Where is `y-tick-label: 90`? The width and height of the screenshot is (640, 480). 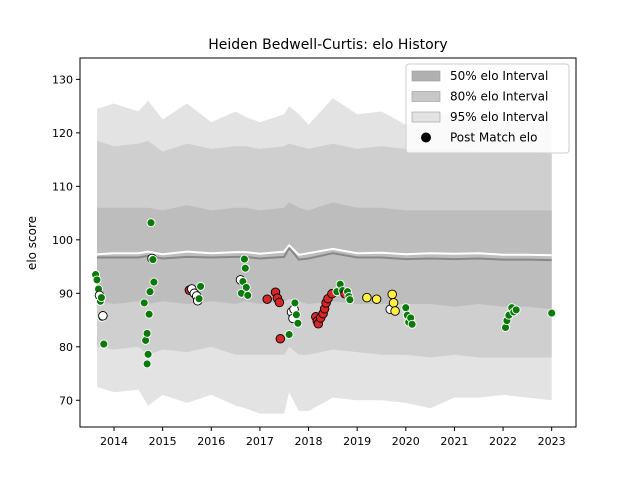 y-tick-label: 90 is located at coordinates (66, 293).